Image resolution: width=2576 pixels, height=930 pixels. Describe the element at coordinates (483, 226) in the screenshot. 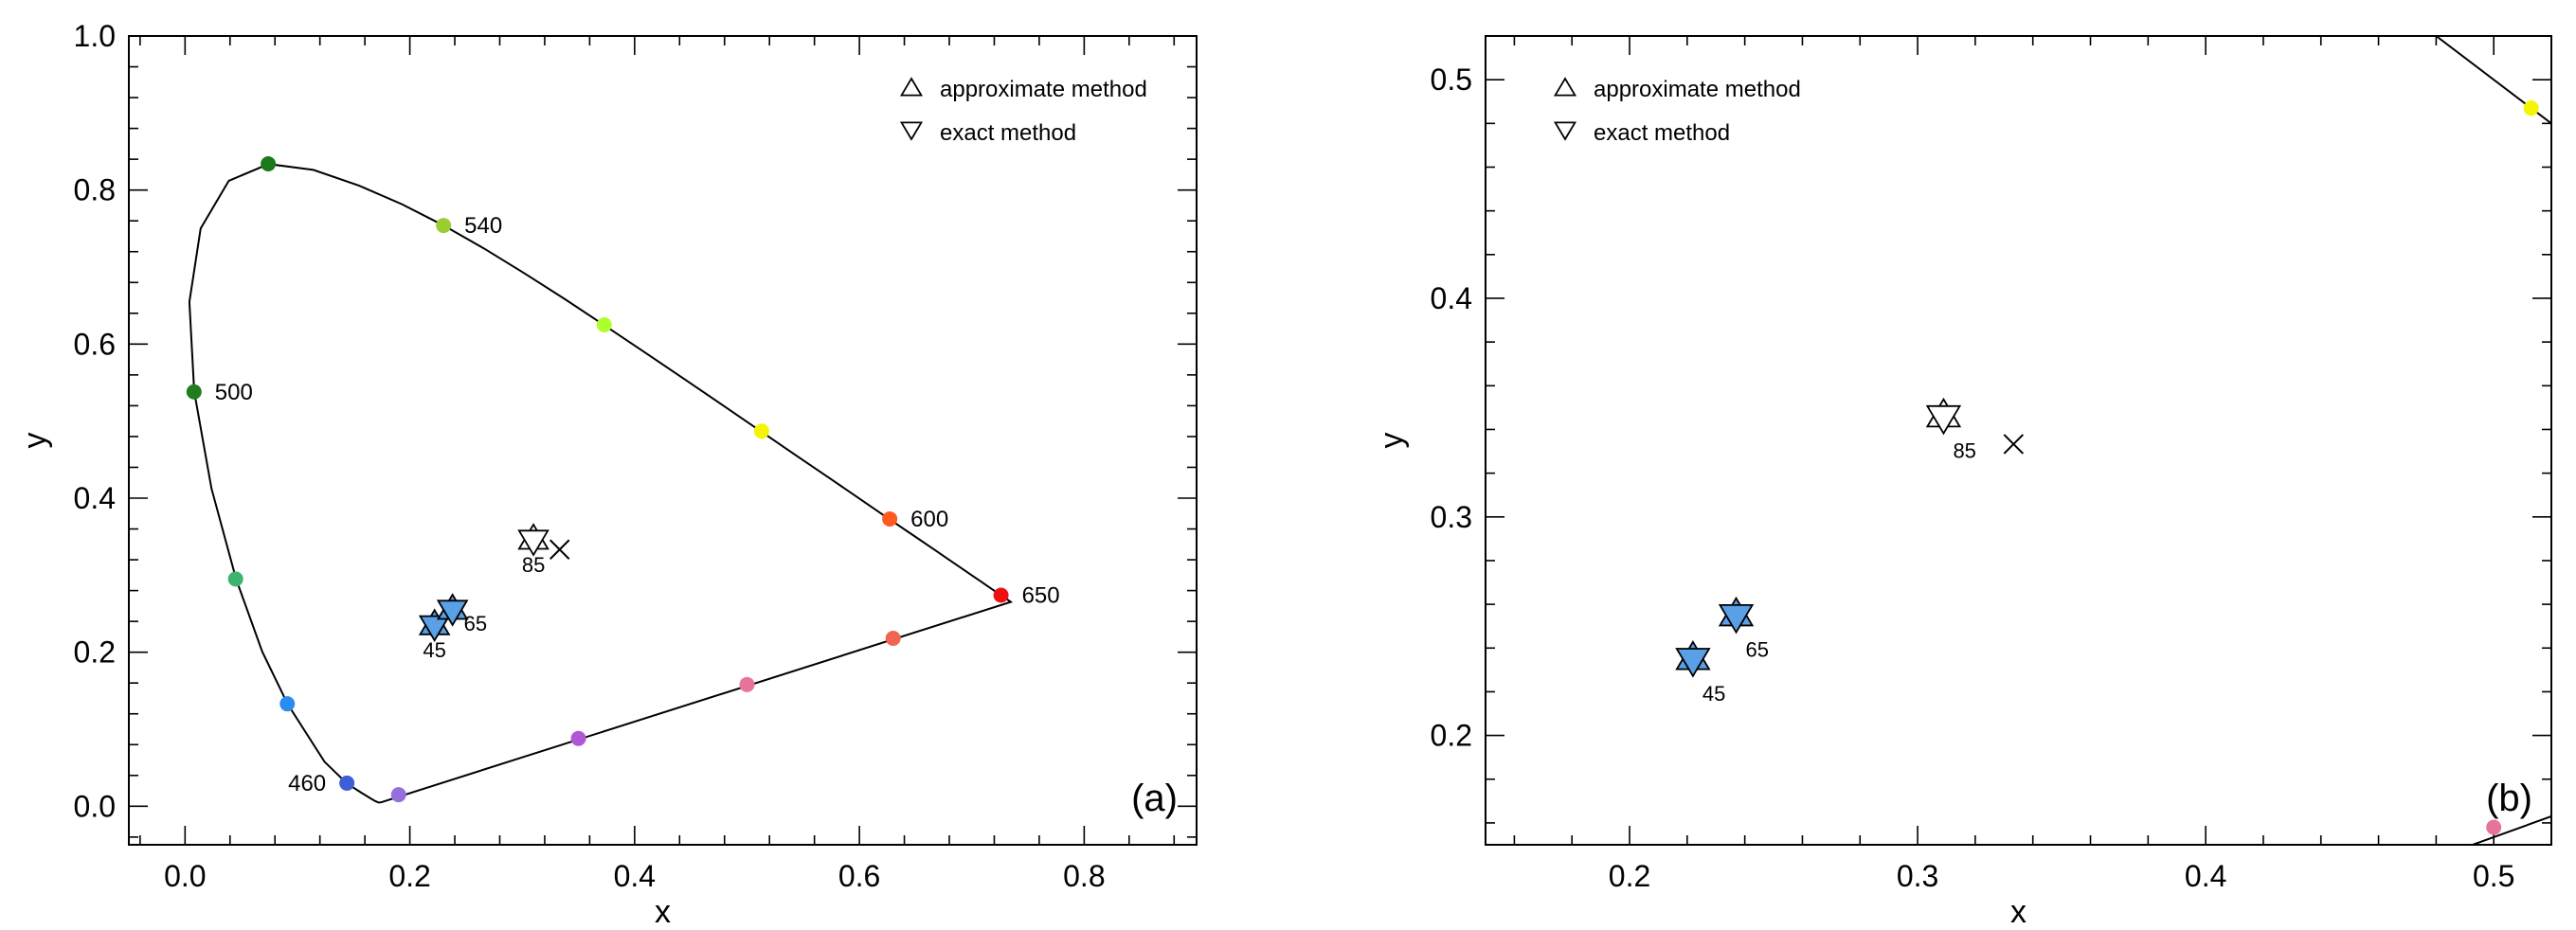

I see `wavelength-label: 540` at that location.